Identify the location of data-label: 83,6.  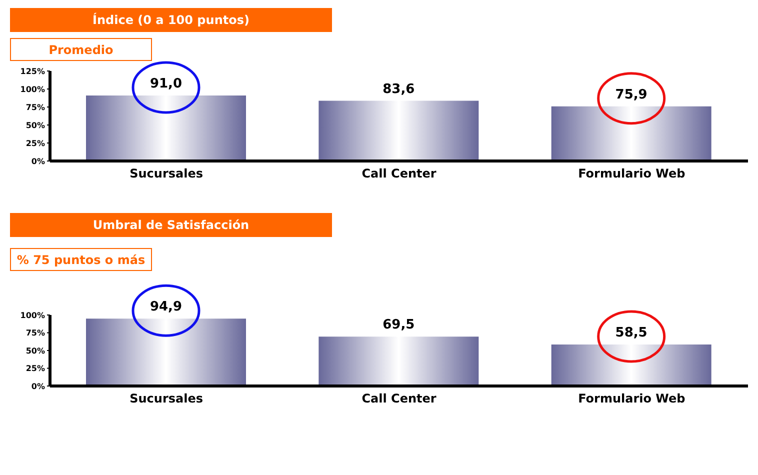
(398, 89).